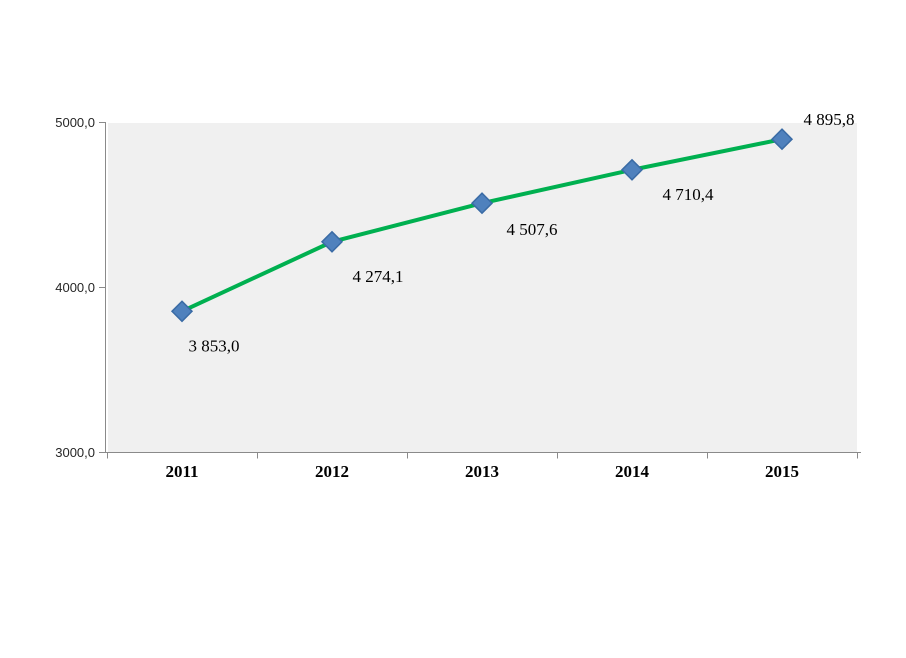  I want to click on x-tick-label: 2014, so click(632, 471).